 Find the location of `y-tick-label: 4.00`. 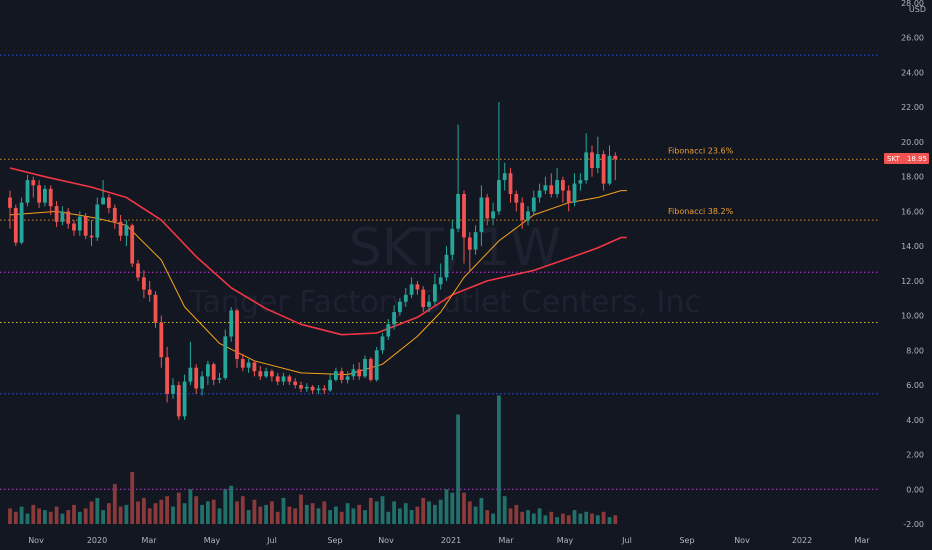

y-tick-label: 4.00 is located at coordinates (915, 420).